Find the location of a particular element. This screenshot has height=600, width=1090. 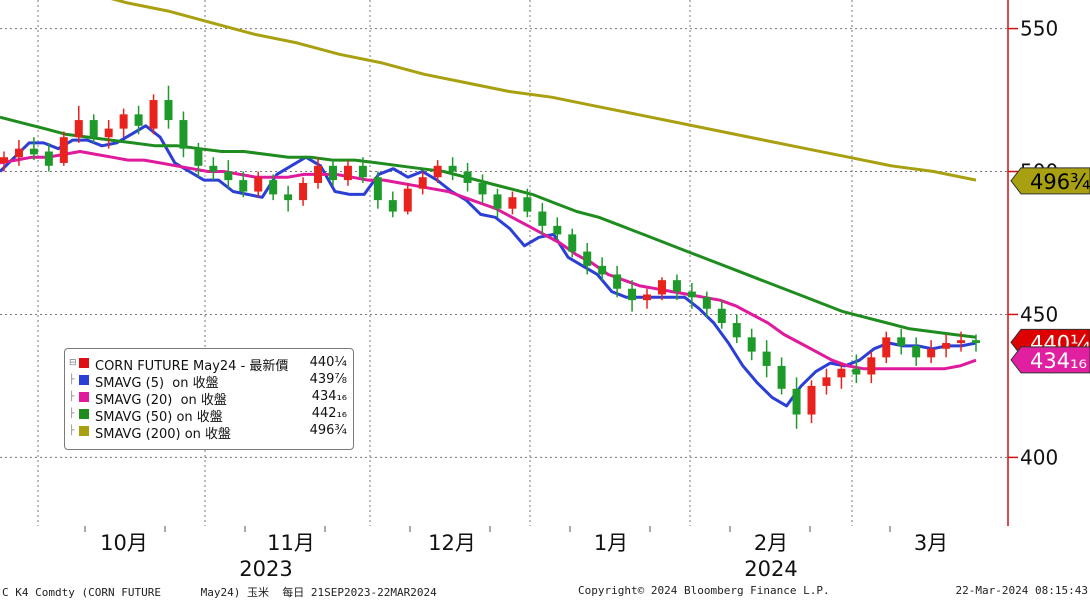

price-tag-label-2: 434₁₆ is located at coordinates (1058, 361).